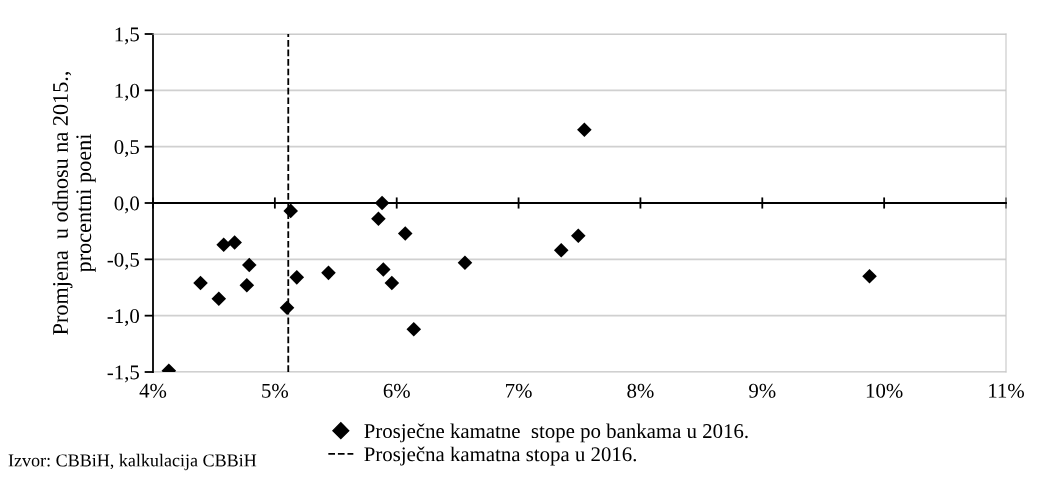 The image size is (1037, 489). I want to click on y-tick-label: 1,0, so click(127, 92).